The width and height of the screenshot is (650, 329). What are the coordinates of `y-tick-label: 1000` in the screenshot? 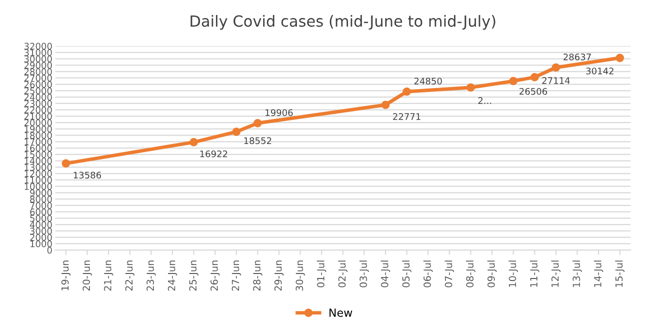 It's located at (41, 244).